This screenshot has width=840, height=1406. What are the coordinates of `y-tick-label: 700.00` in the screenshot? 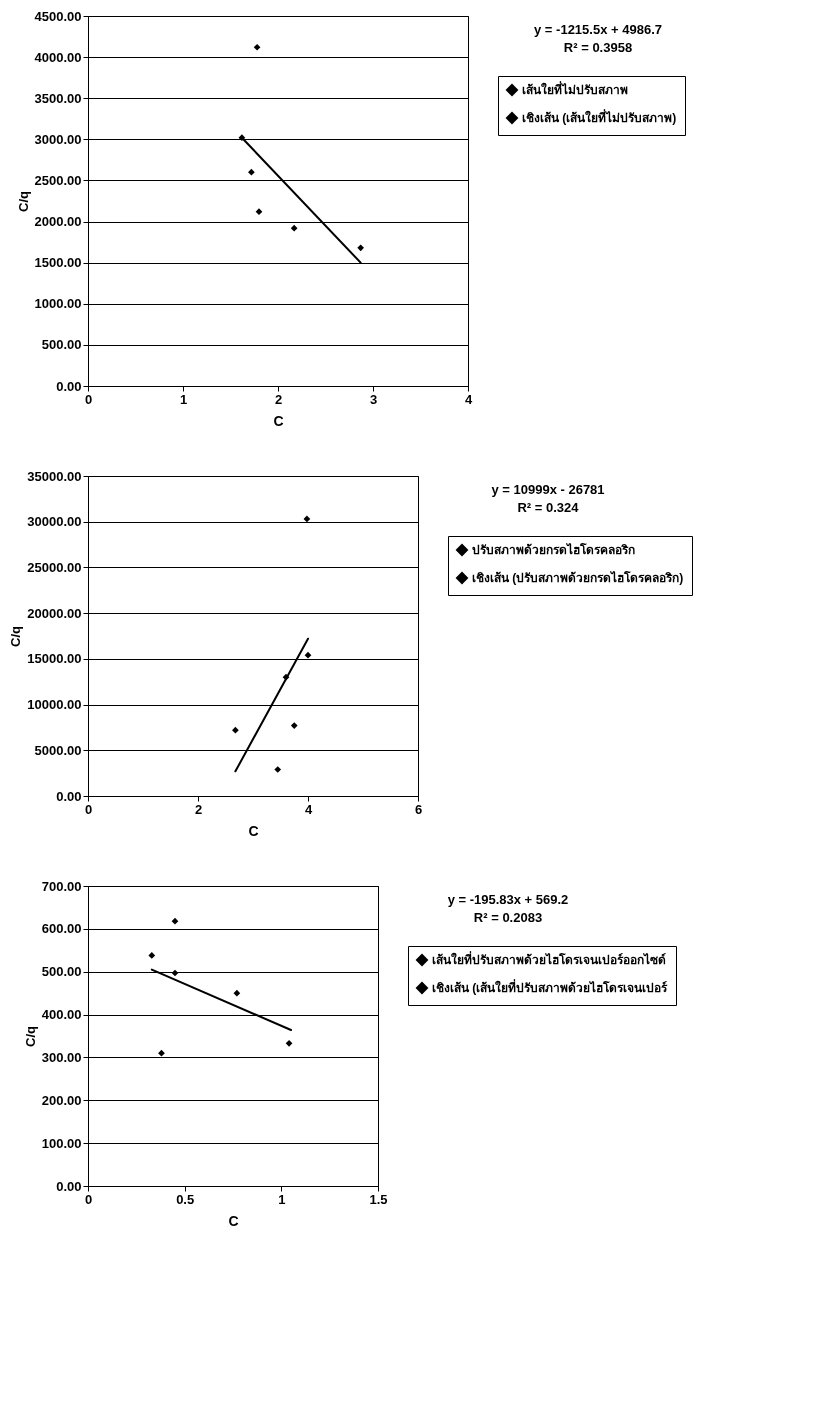 It's located at (61, 886).